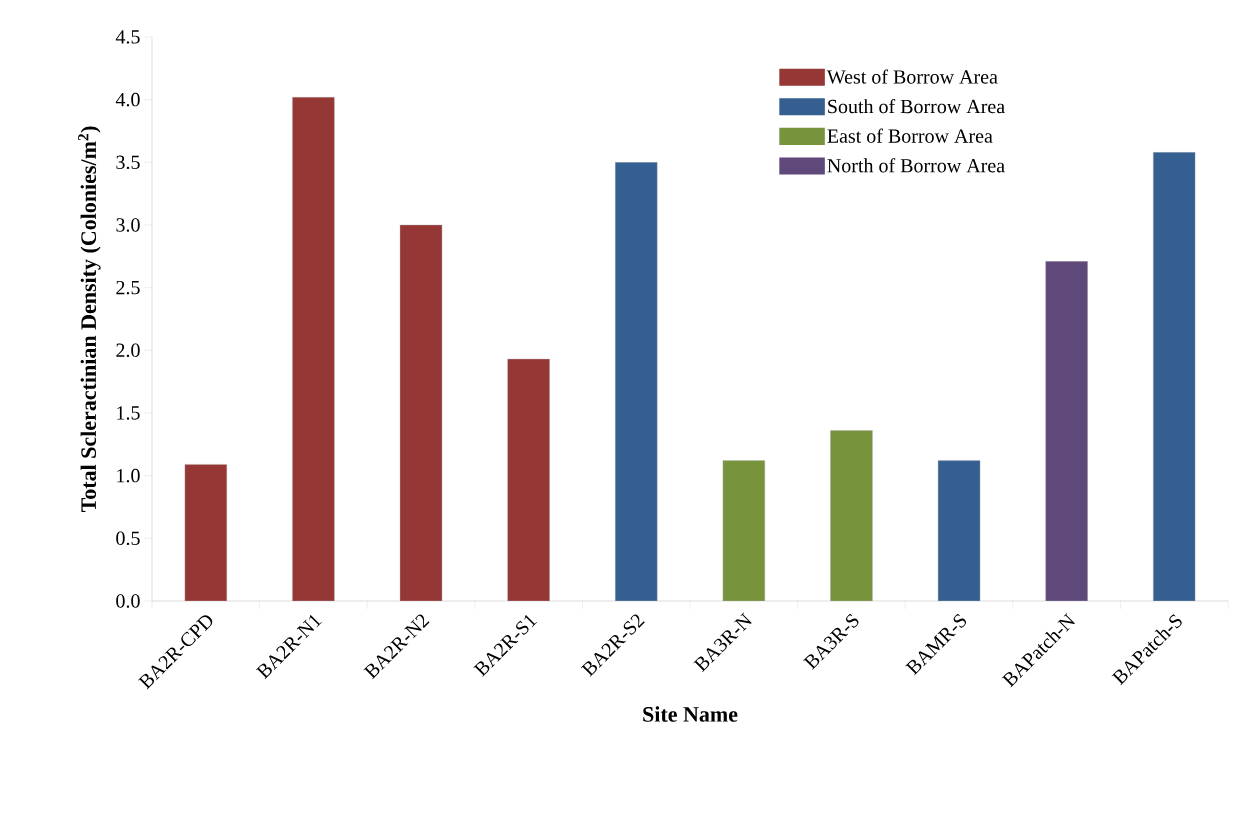  Describe the element at coordinates (128, 162) in the screenshot. I see `y-tick-label: 3.5` at that location.